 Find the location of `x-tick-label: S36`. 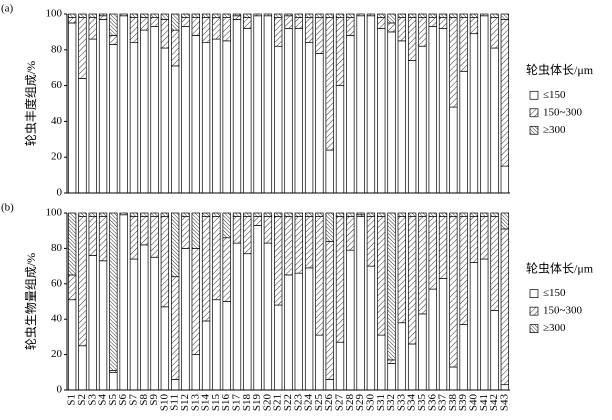

x-tick-label: S36 is located at coordinates (432, 403).